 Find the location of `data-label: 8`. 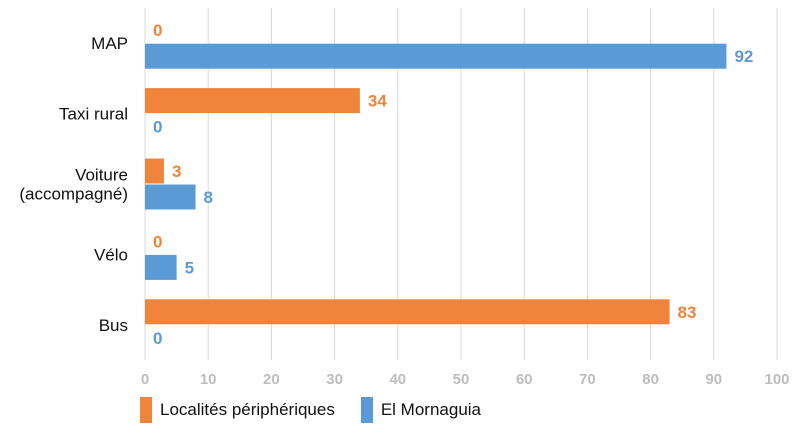

data-label: 8 is located at coordinates (208, 197).